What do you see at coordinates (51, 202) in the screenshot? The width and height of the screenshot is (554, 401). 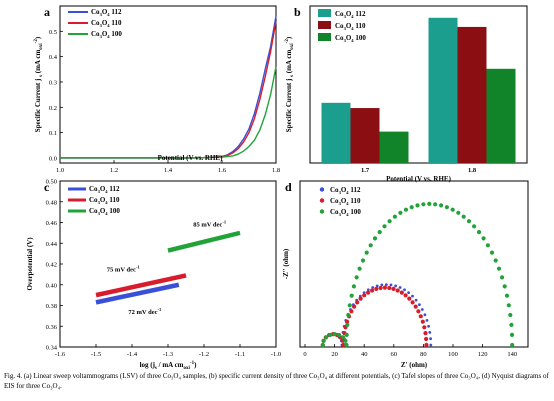 I see `y-tick-label: 0.48` at bounding box center [51, 202].